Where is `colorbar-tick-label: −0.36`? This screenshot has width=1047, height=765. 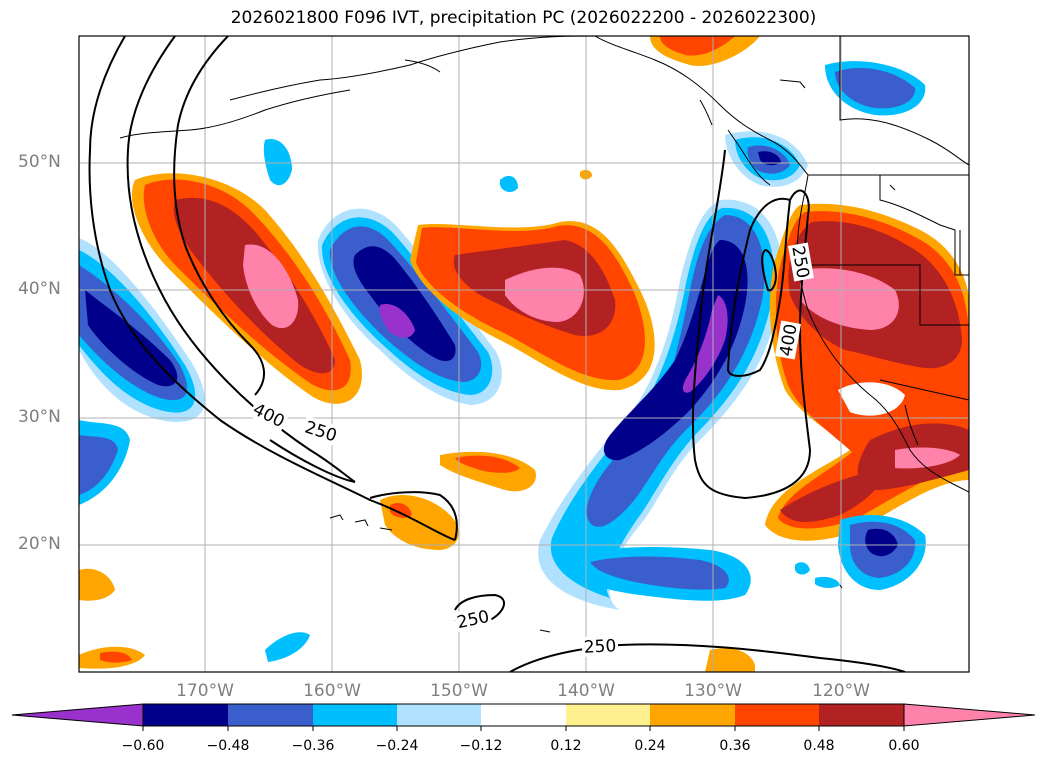 colorbar-tick-label: −0.36 is located at coordinates (313, 746).